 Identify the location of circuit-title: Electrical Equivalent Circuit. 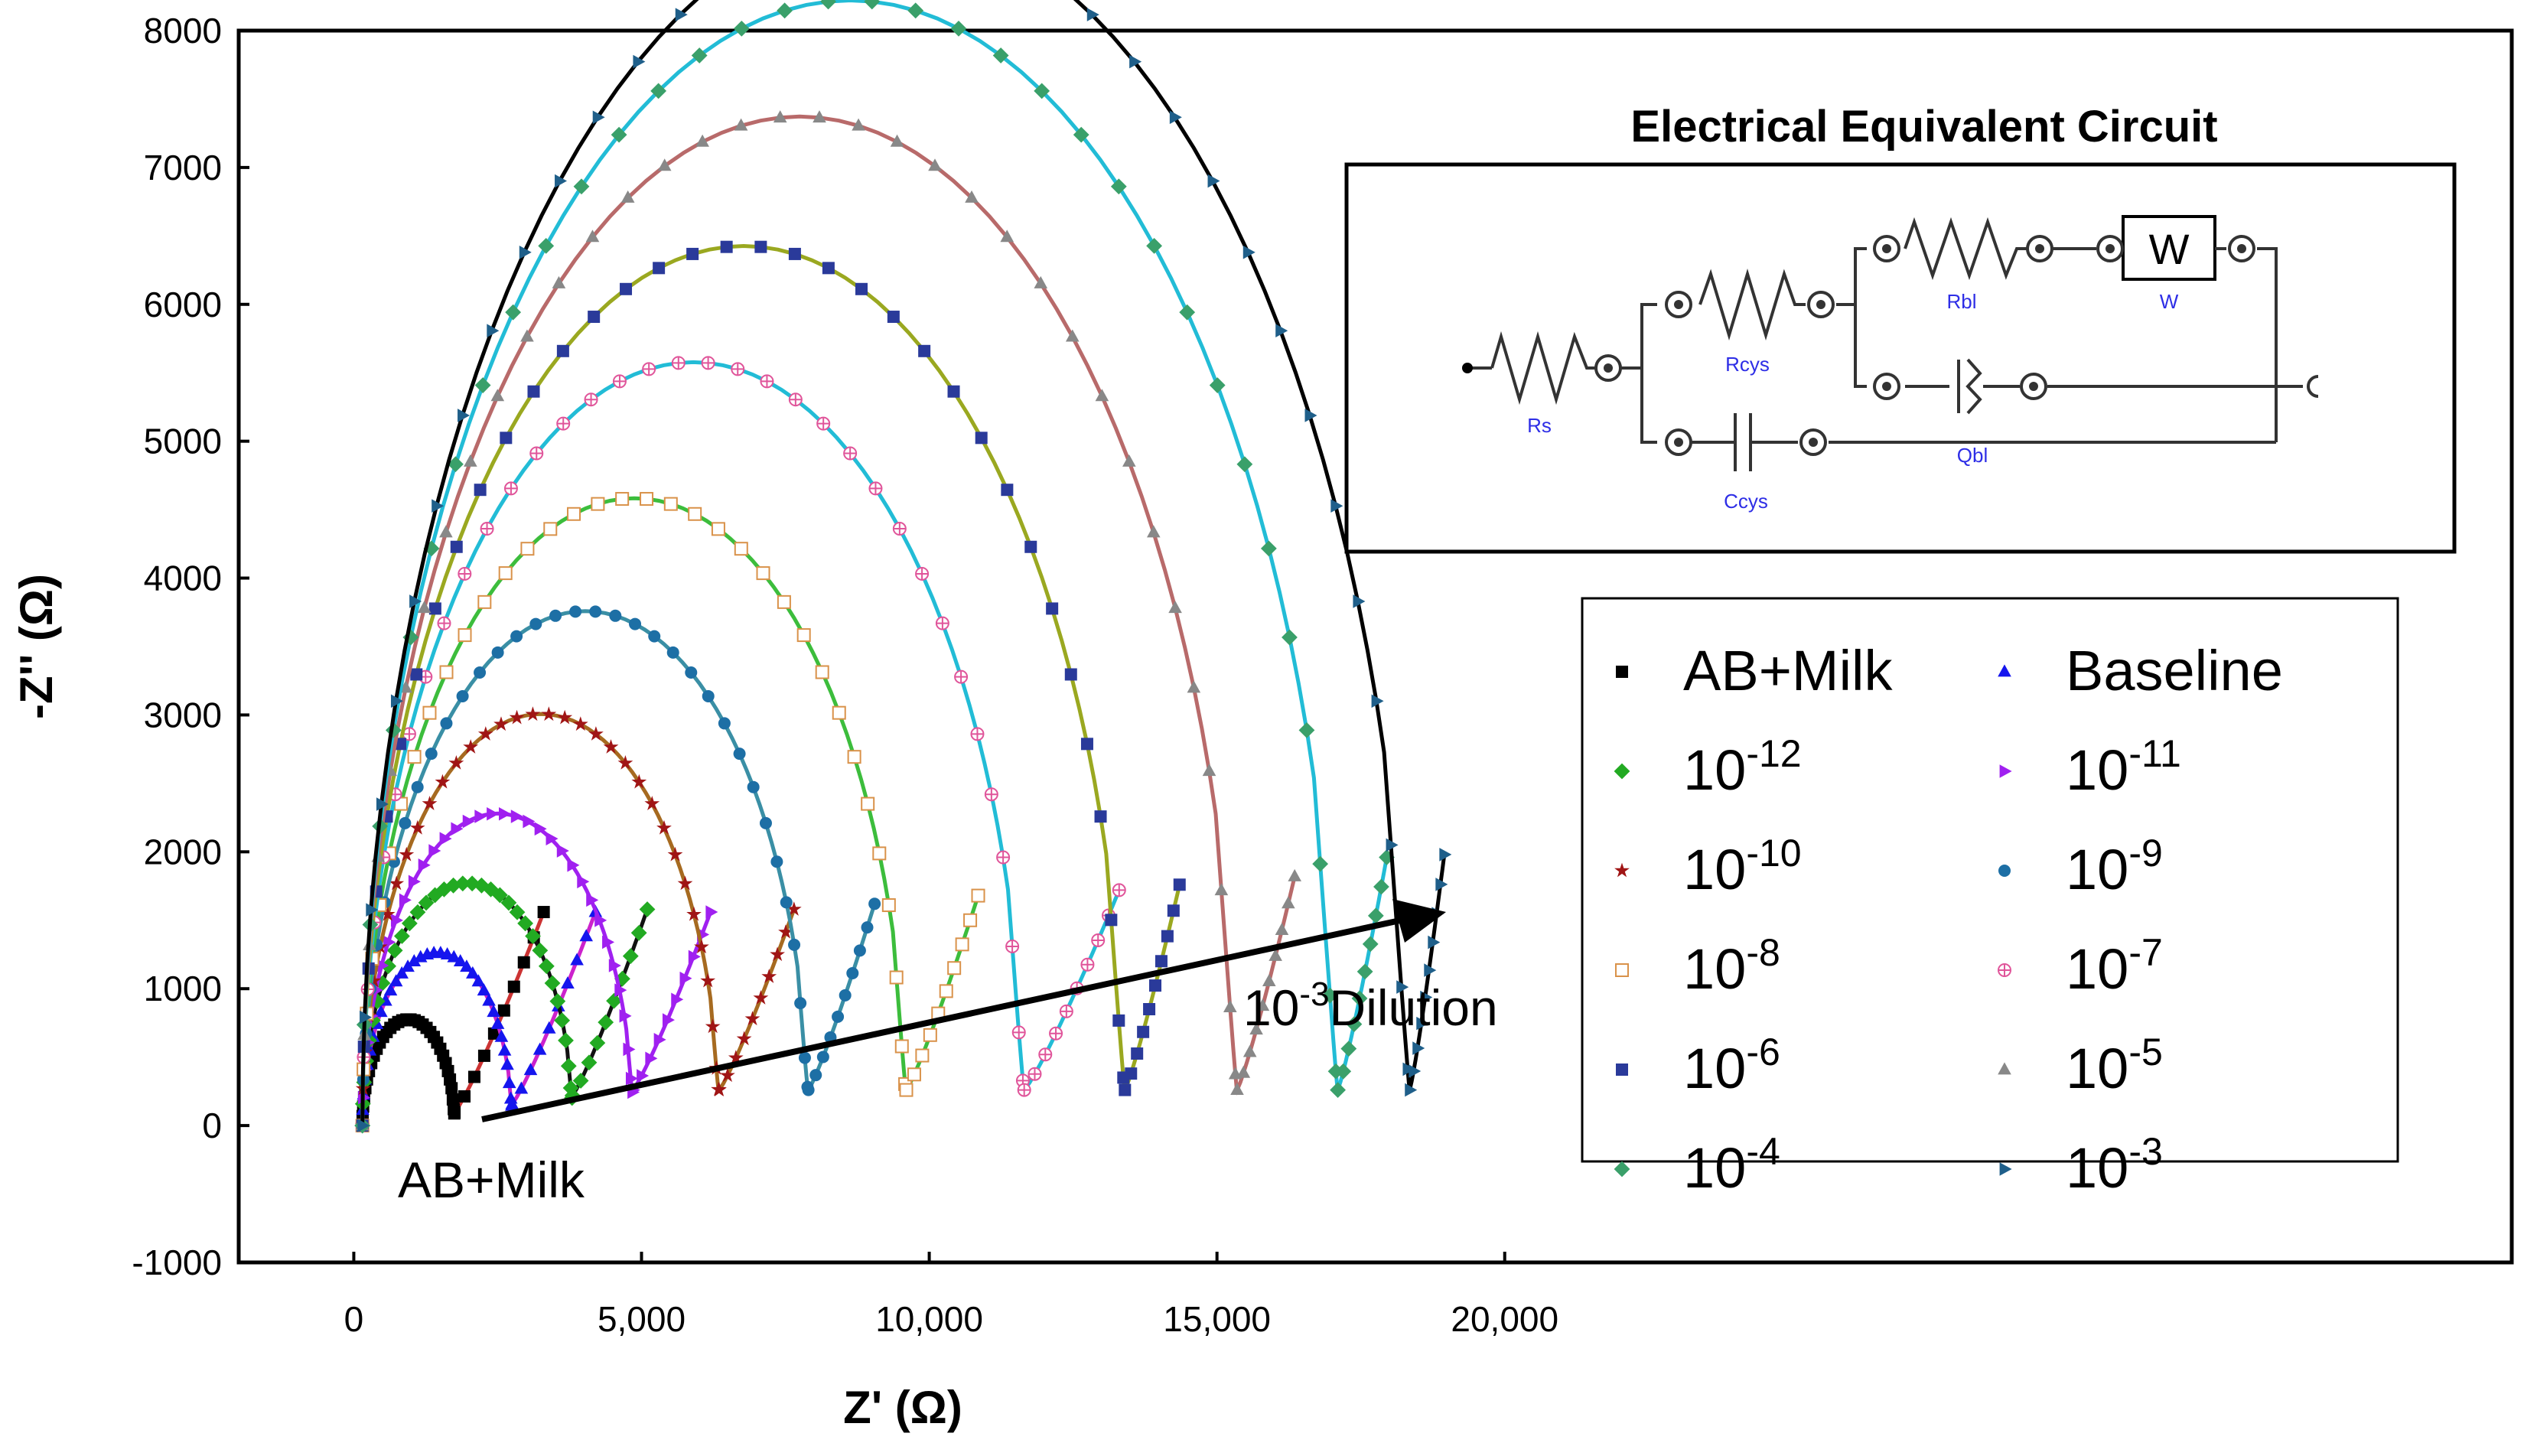
(1923, 126).